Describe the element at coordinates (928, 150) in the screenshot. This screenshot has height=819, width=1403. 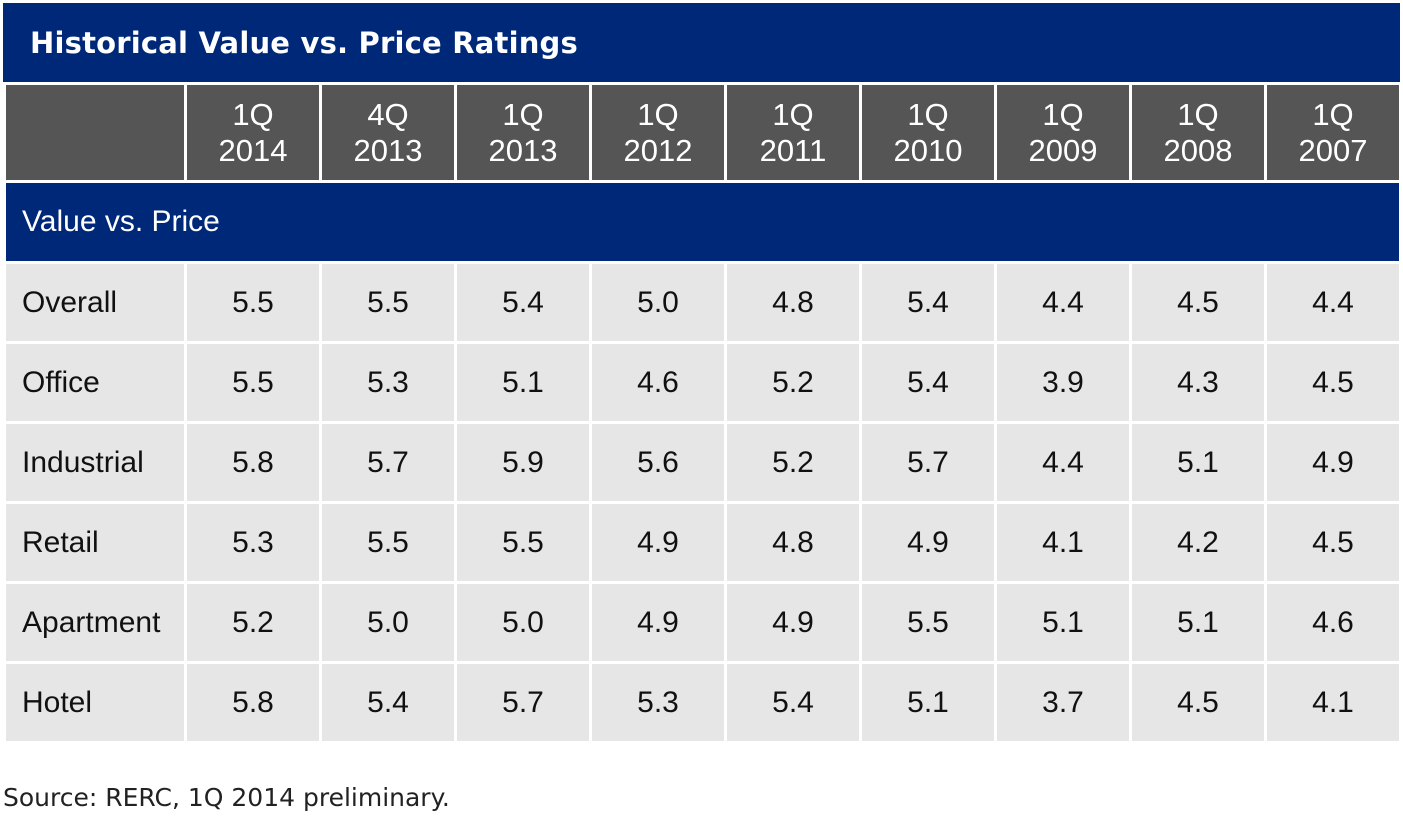
I see `column-year: 2010` at that location.